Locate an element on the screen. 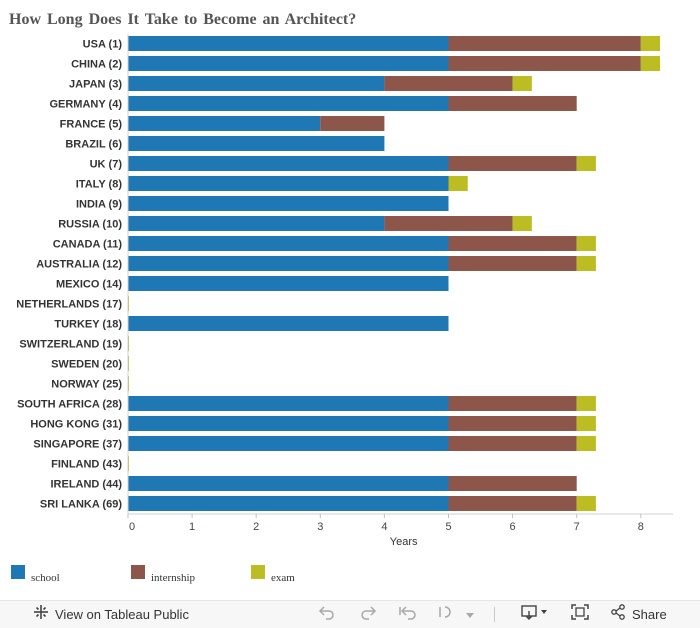  category-label: FINLAND (43) is located at coordinates (86, 465).